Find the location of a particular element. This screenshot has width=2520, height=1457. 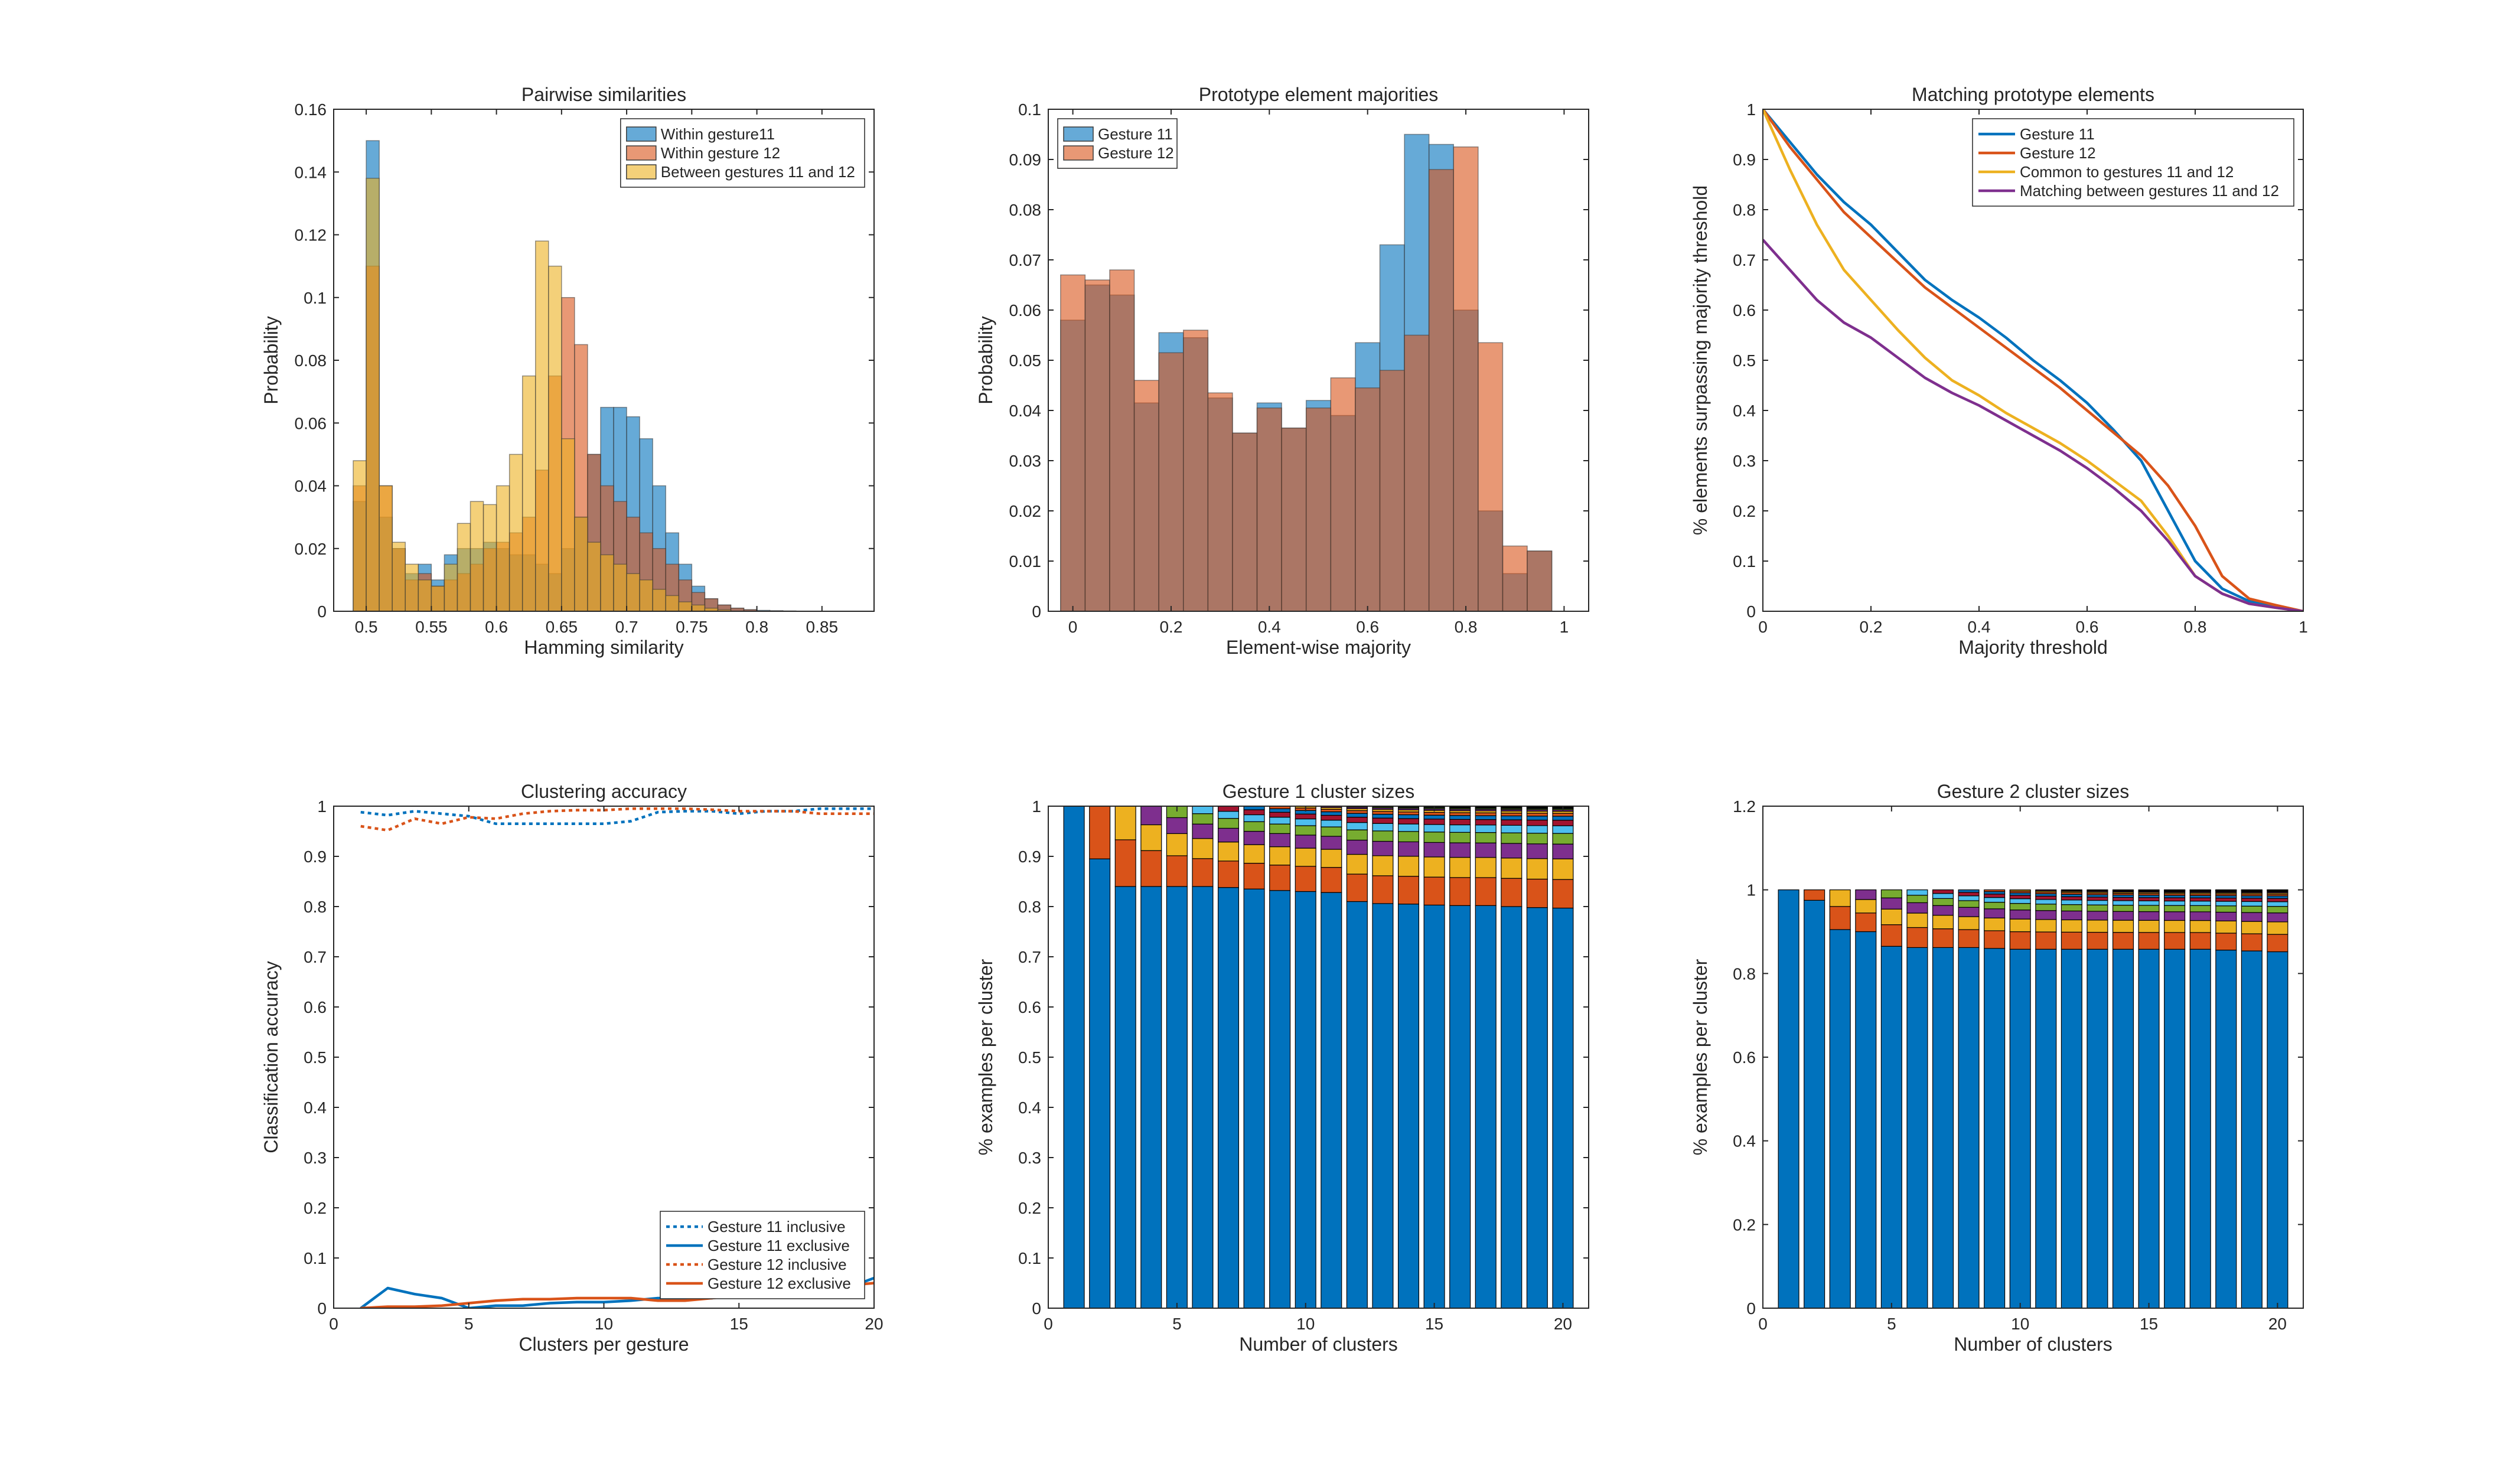

x-tick-label: 0.6 is located at coordinates (1367, 627).